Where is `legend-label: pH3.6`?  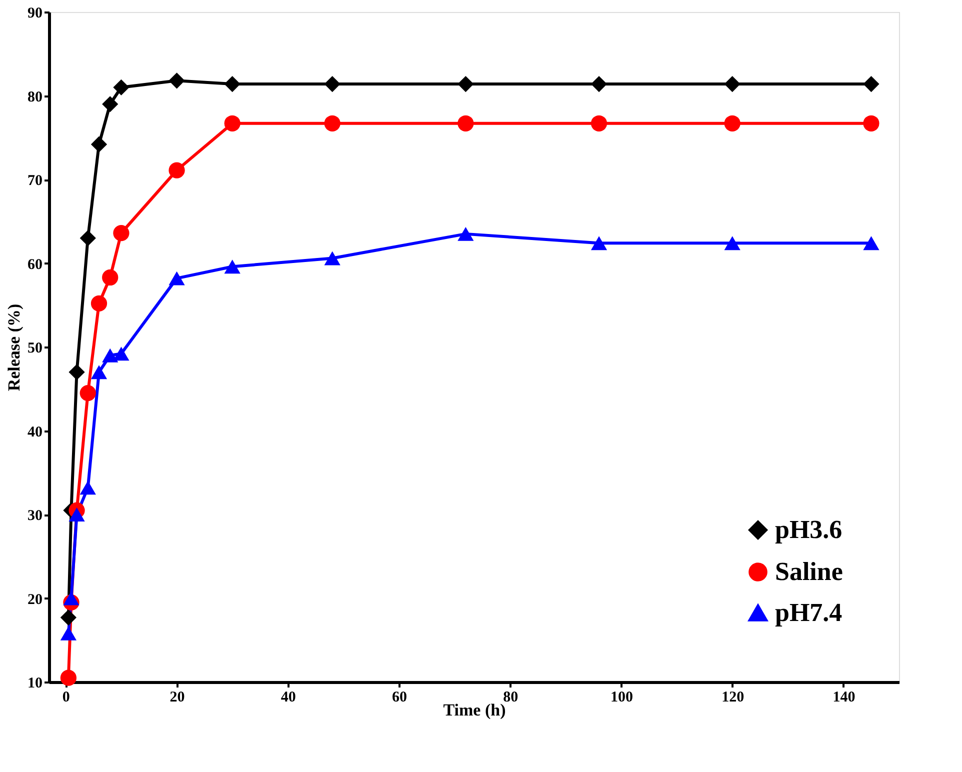
legend-label: pH3.6 is located at coordinates (808, 529).